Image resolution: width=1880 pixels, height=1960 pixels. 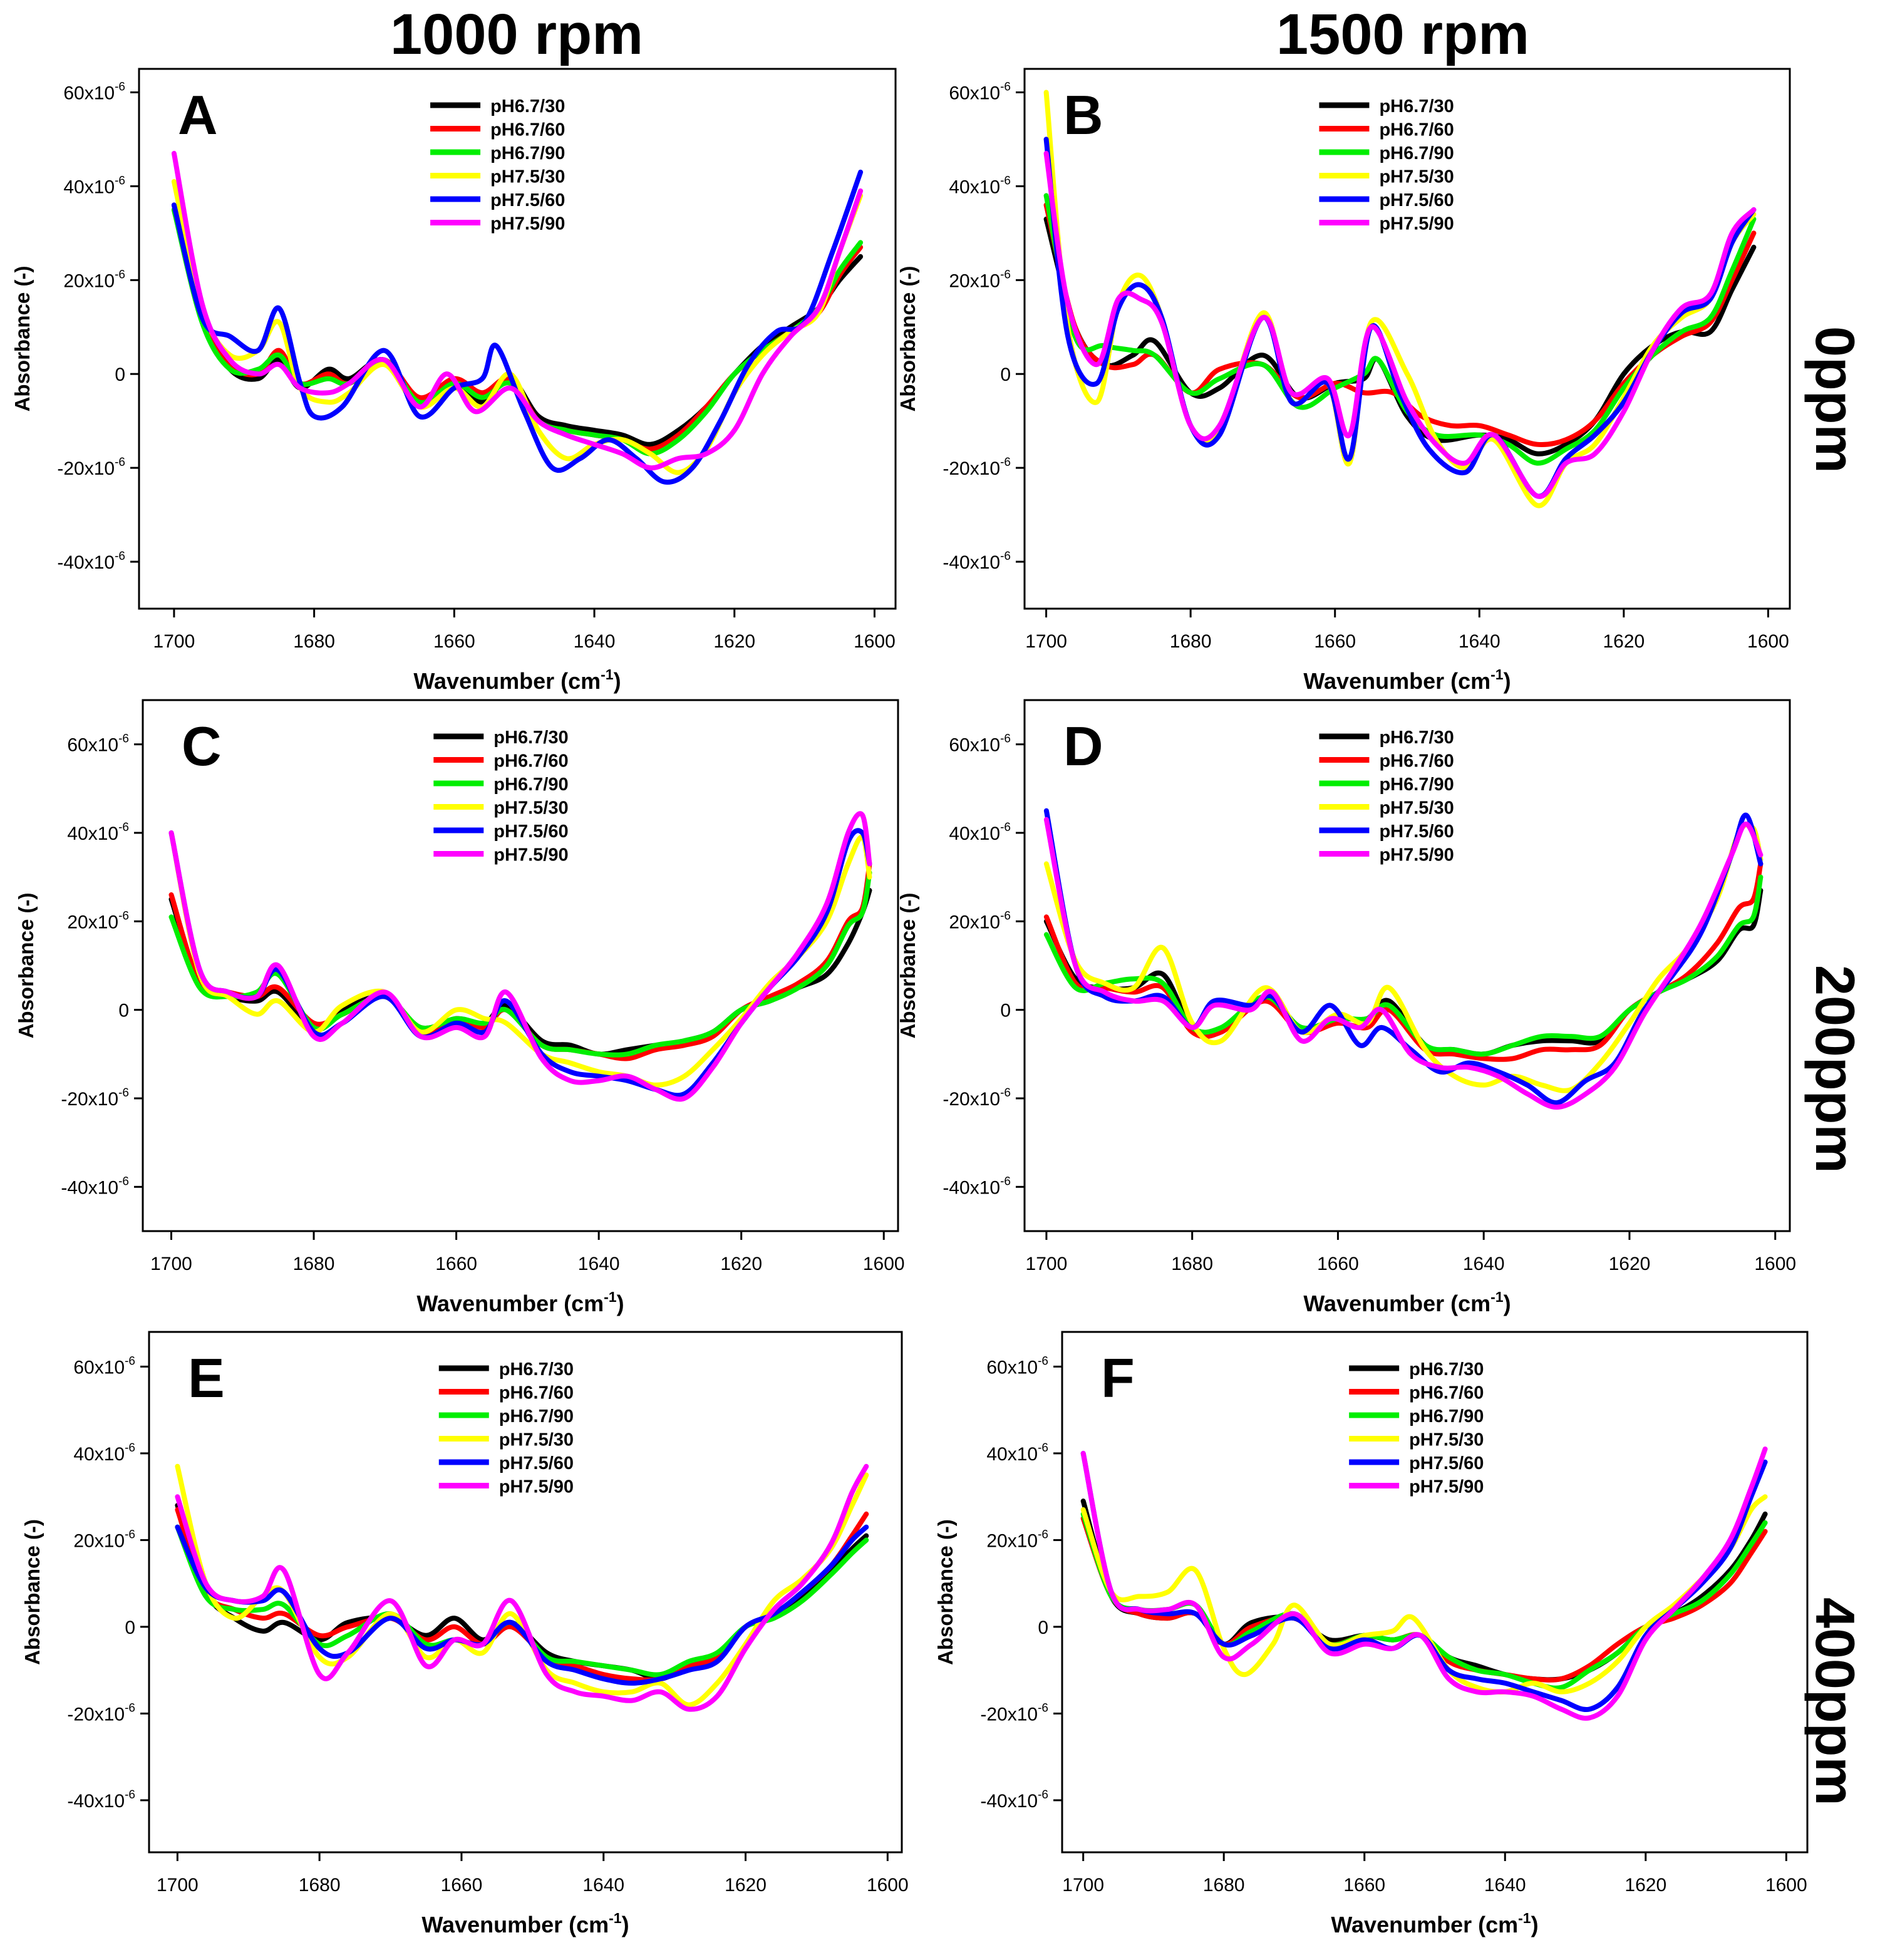 What do you see at coordinates (206, 1378) in the screenshot?
I see `panel-letter: E` at bounding box center [206, 1378].